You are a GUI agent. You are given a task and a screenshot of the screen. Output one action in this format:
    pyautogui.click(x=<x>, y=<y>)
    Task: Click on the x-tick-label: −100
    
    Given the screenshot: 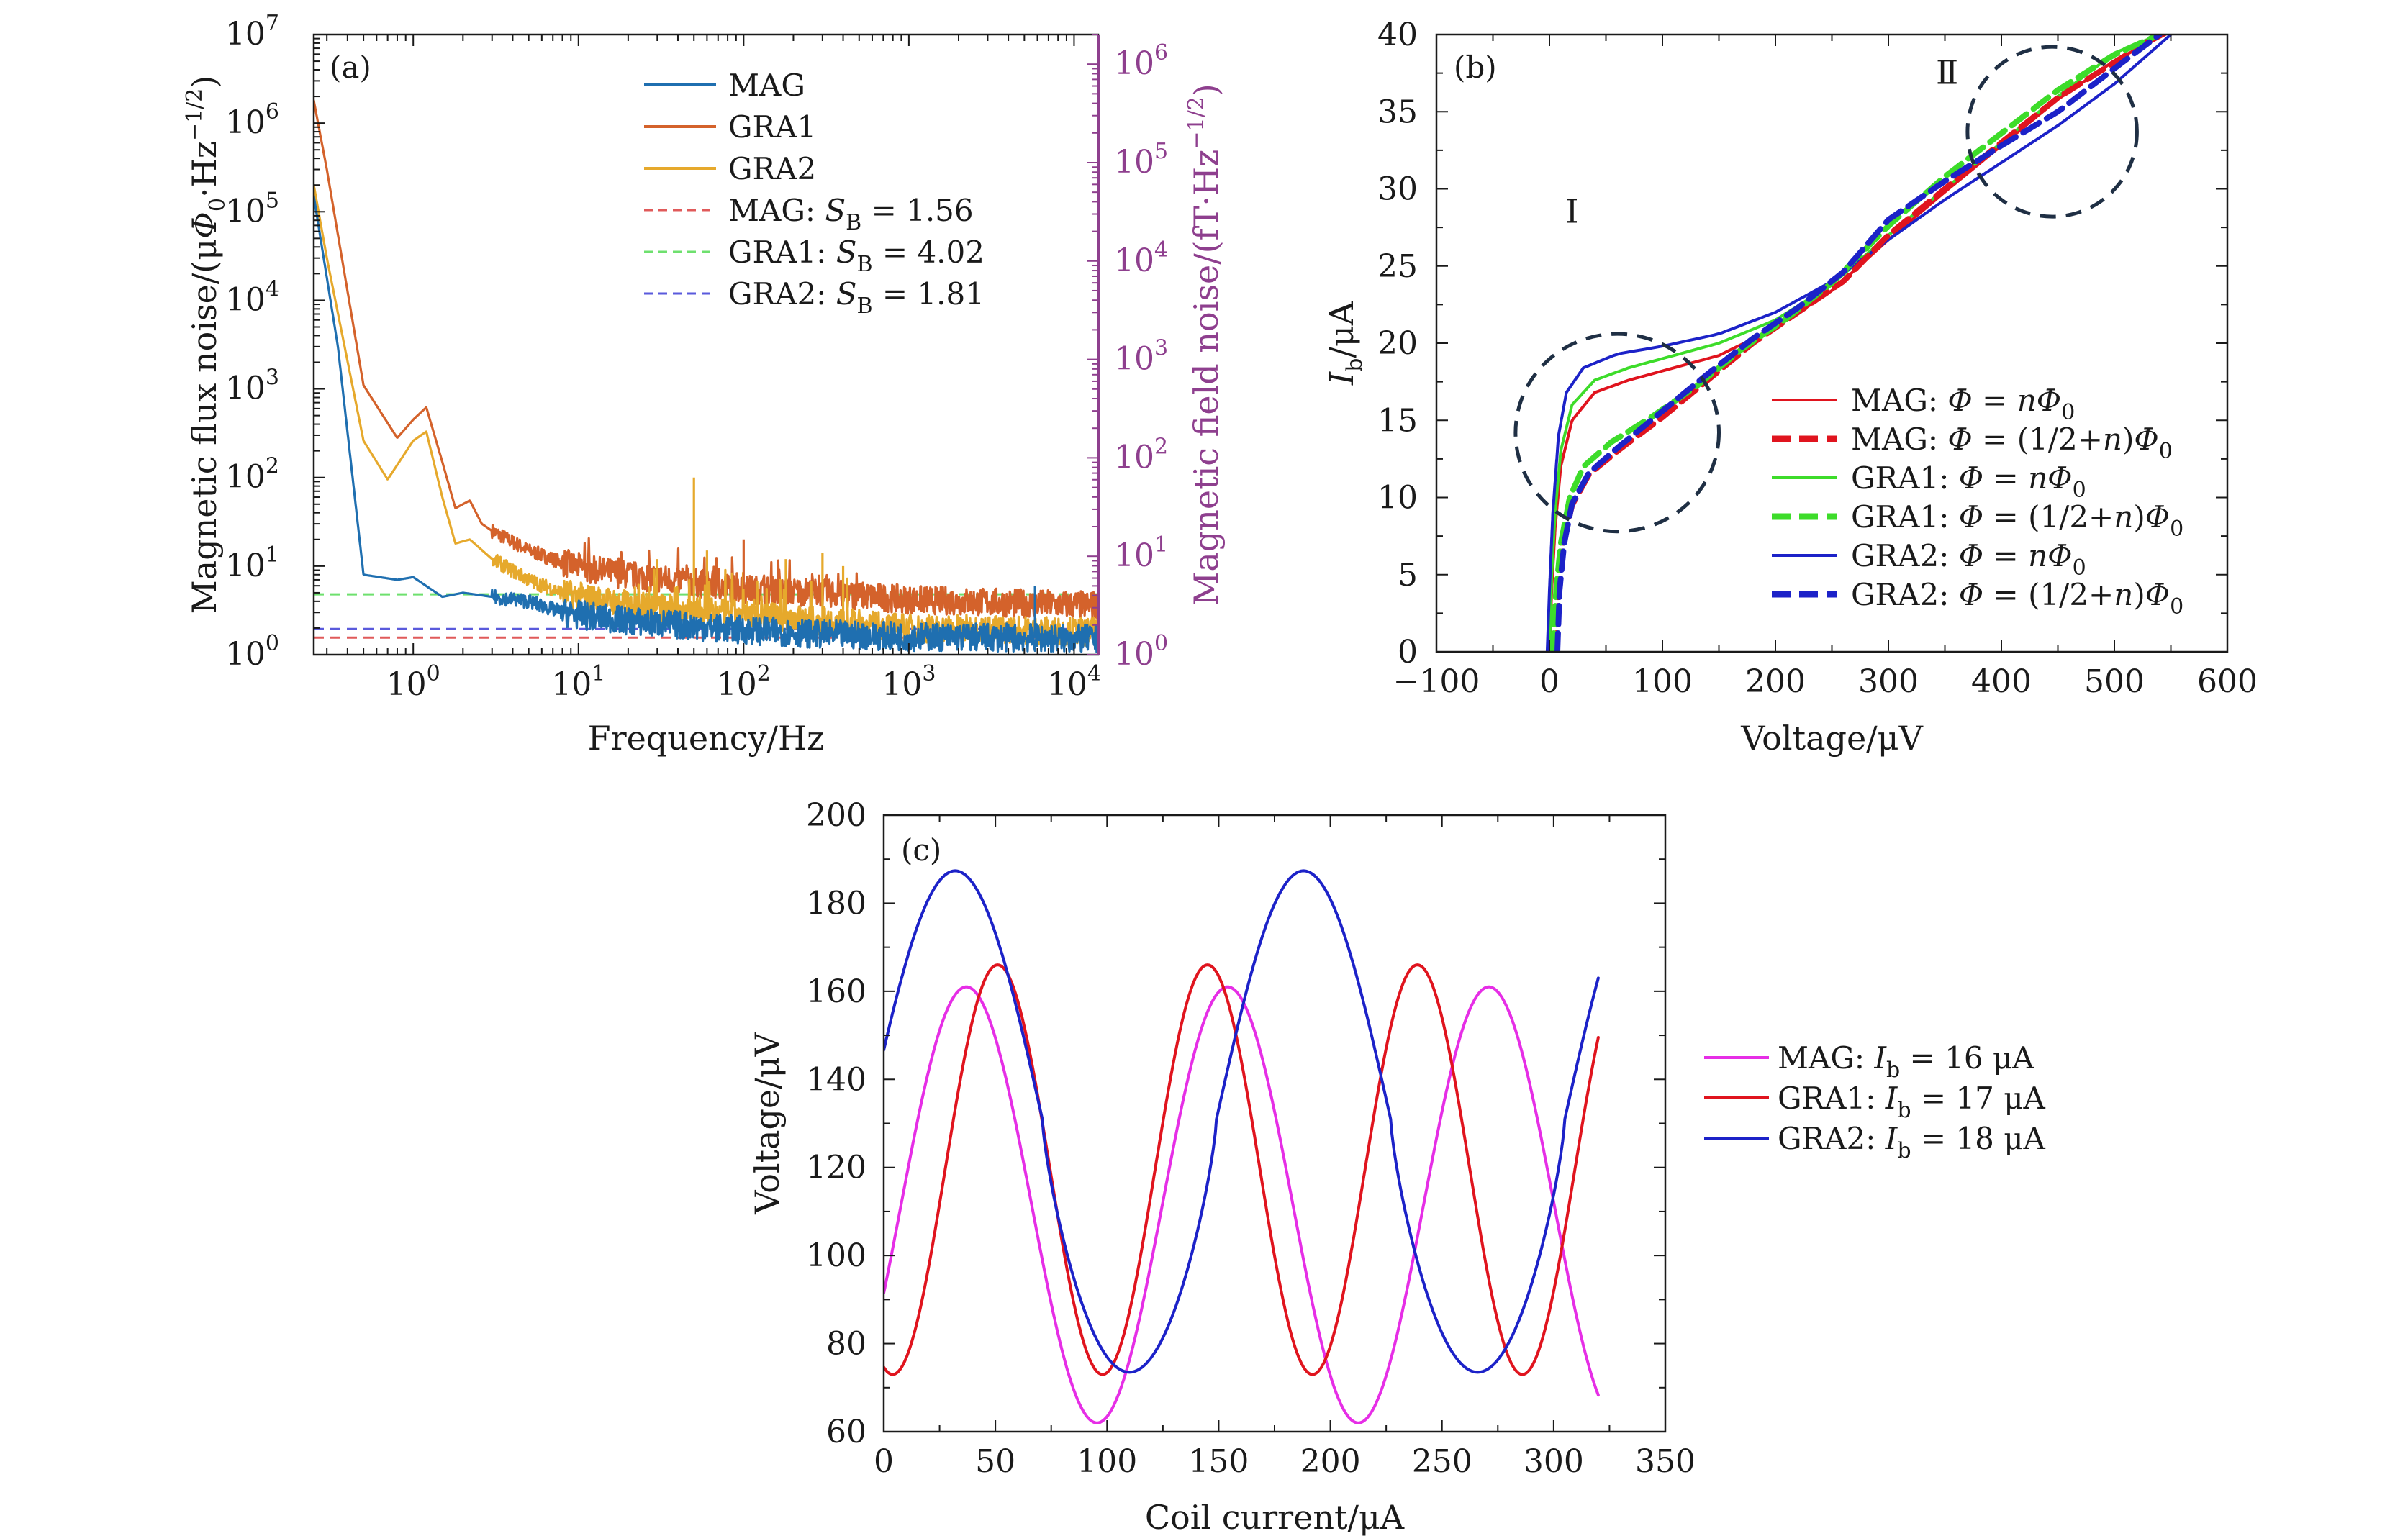 What is the action you would take?
    pyautogui.click(x=1436, y=681)
    